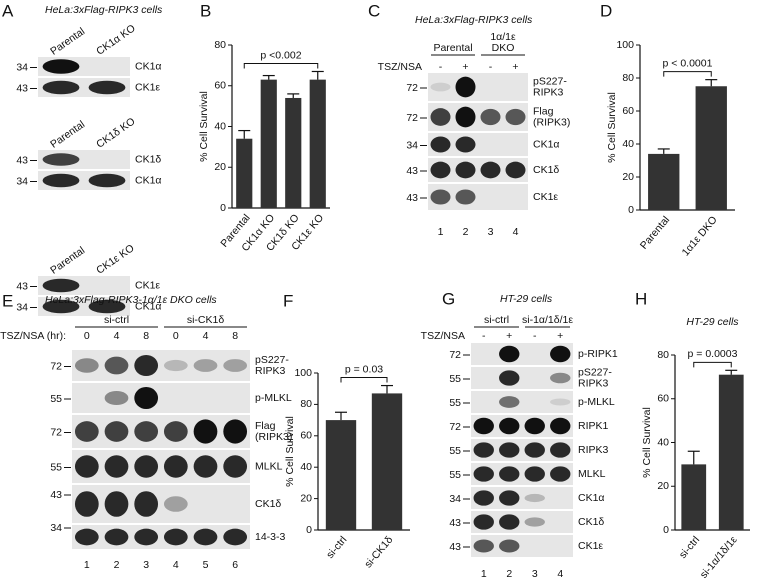 Image resolution: width=757 pixels, height=582 pixels. I want to click on lane-number: 5, so click(206, 565).